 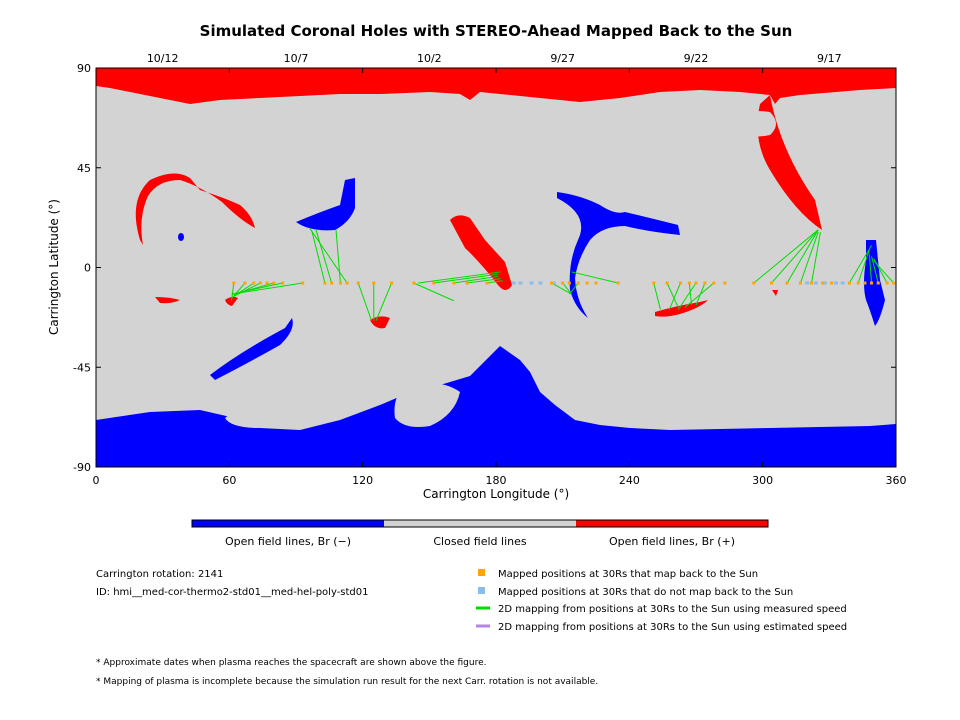 I want to click on carrington-rotation: Carrington rotation: 2141, so click(x=159, y=574).